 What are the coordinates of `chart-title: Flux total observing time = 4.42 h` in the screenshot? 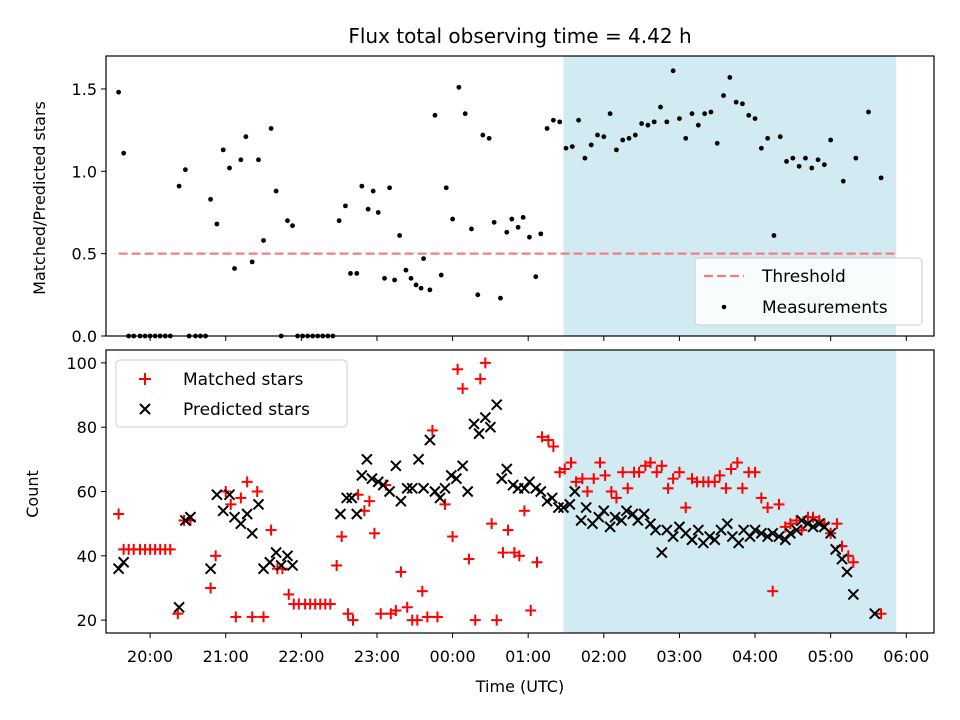 It's located at (519, 36).